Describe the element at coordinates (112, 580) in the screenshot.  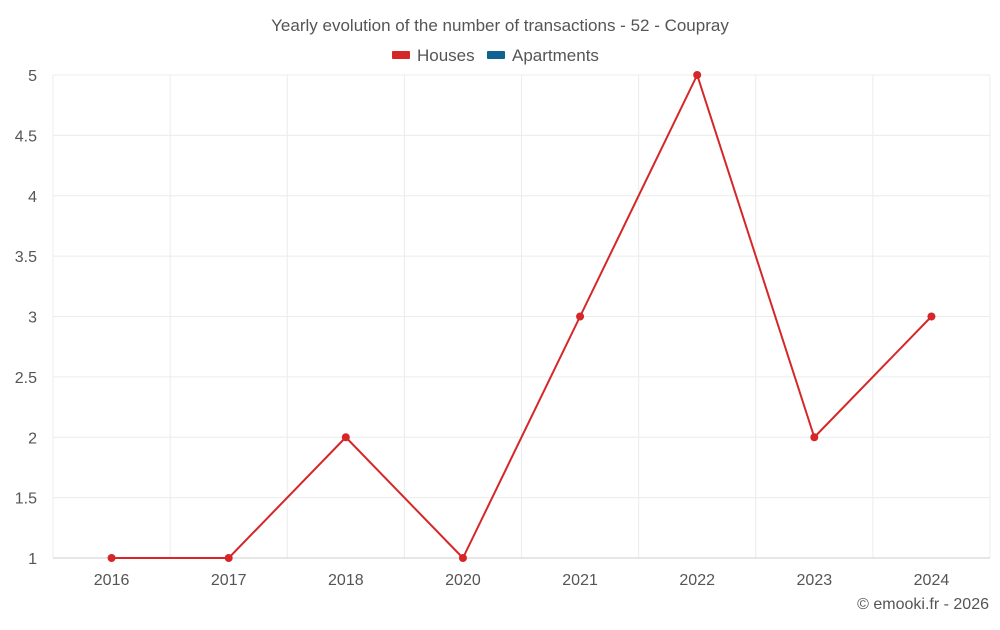
I see `x-tick-label: 2016` at that location.